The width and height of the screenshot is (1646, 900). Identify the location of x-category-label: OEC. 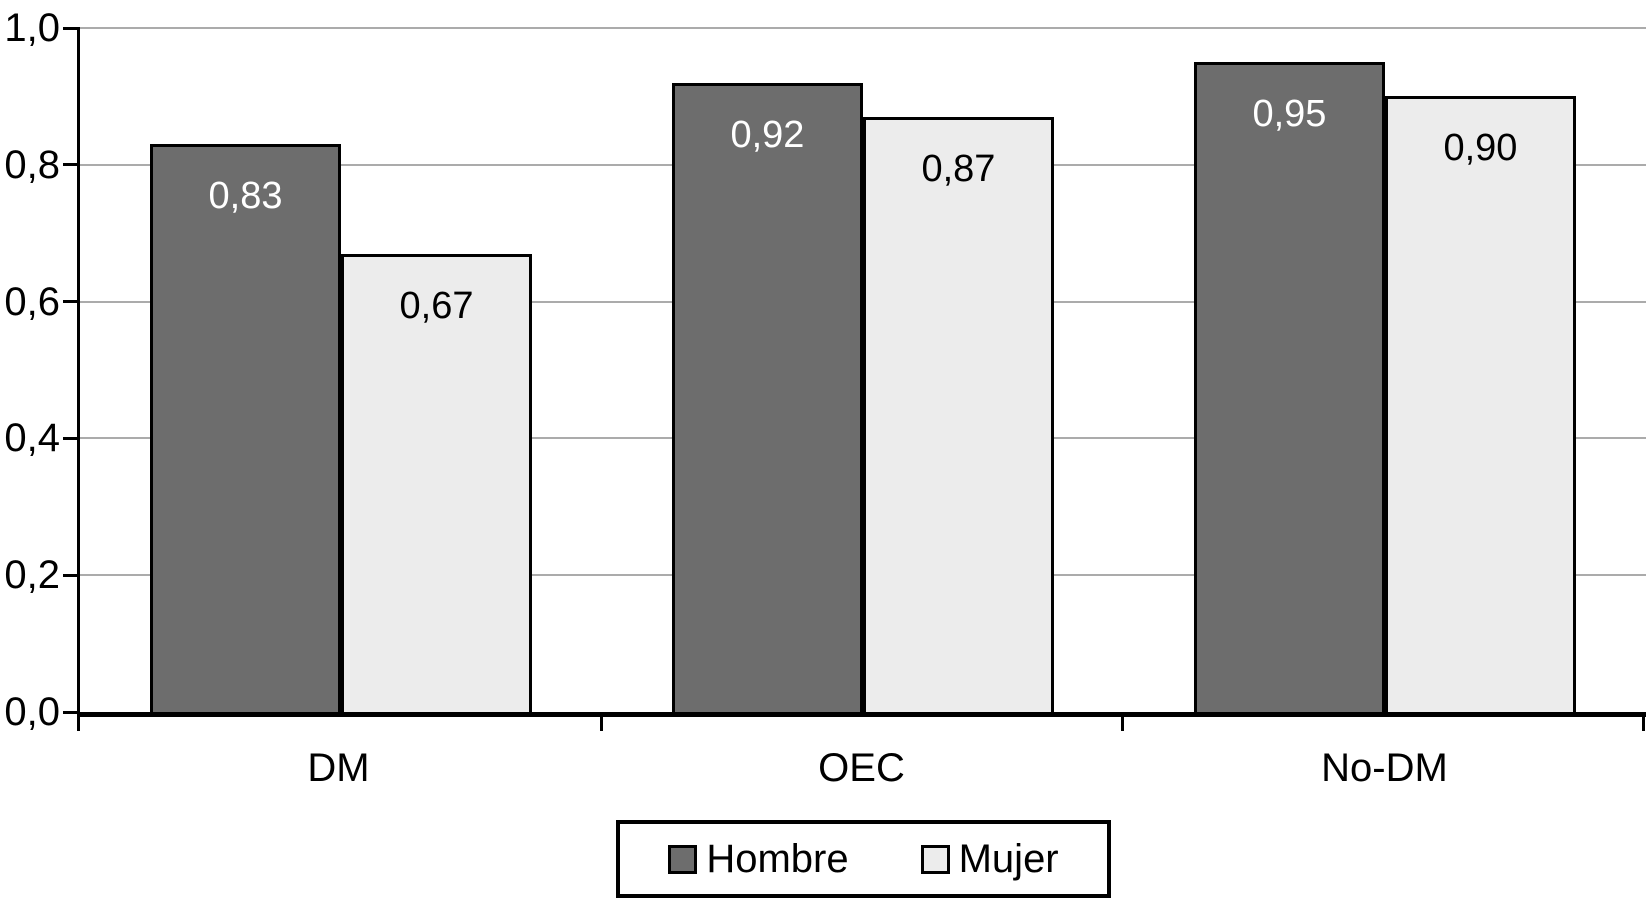
(861, 768).